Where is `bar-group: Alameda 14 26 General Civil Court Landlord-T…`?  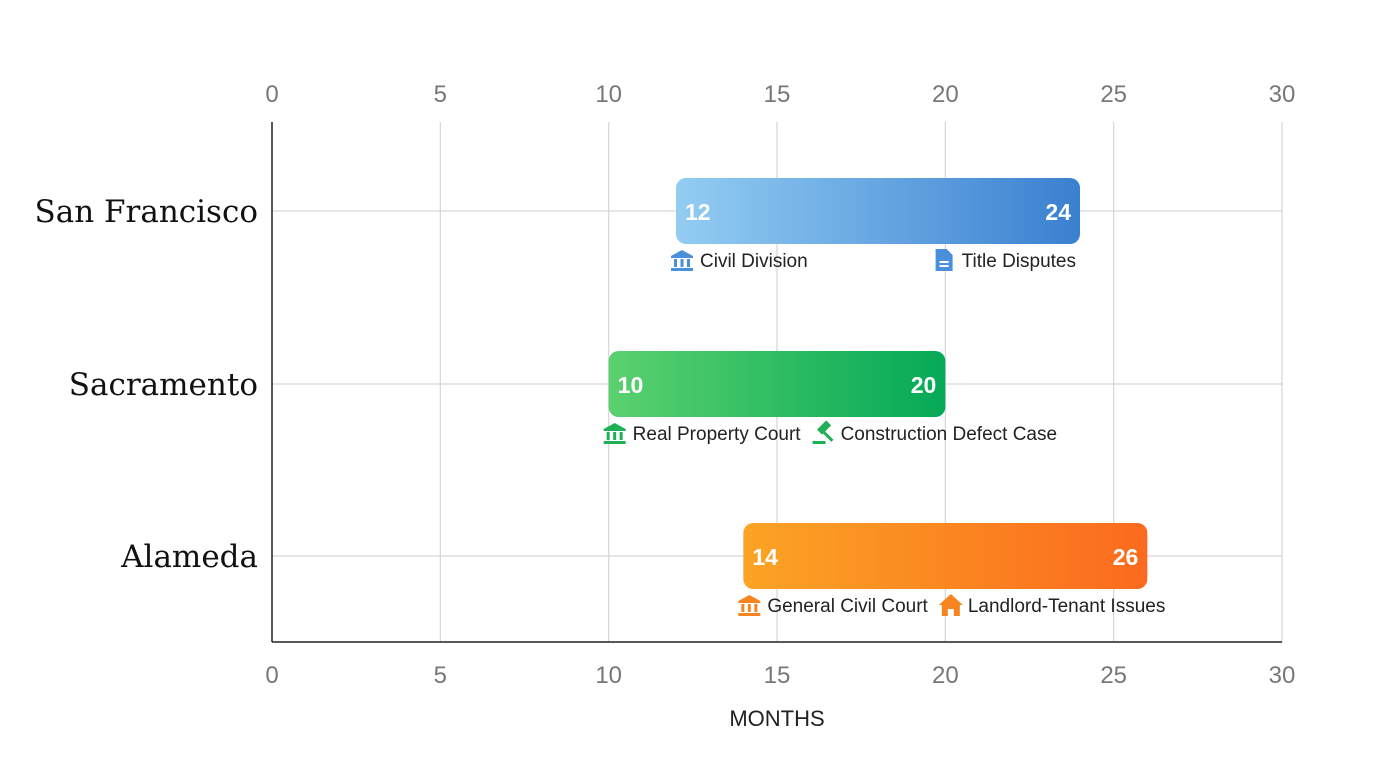 bar-group: Alameda 14 26 General Civil Court Landlord-T… is located at coordinates (642, 570).